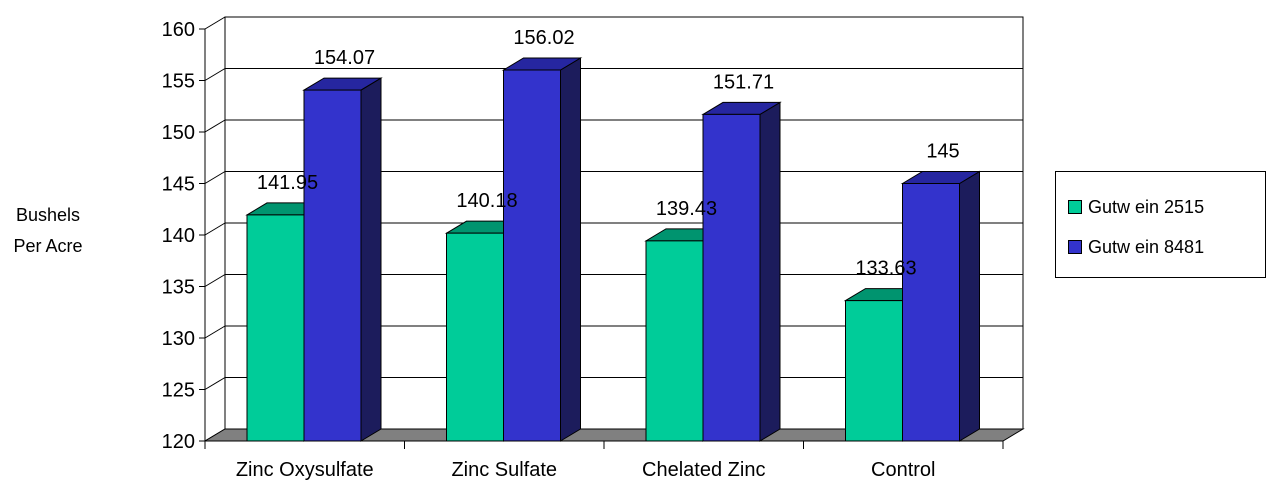  I want to click on data-label: 151.71, so click(743, 82).